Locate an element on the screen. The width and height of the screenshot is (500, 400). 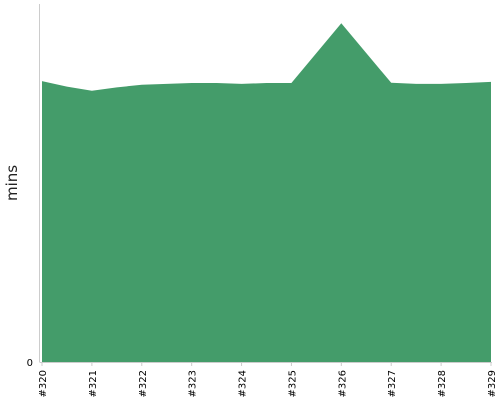
x-tick-label: #320 is located at coordinates (43, 383).